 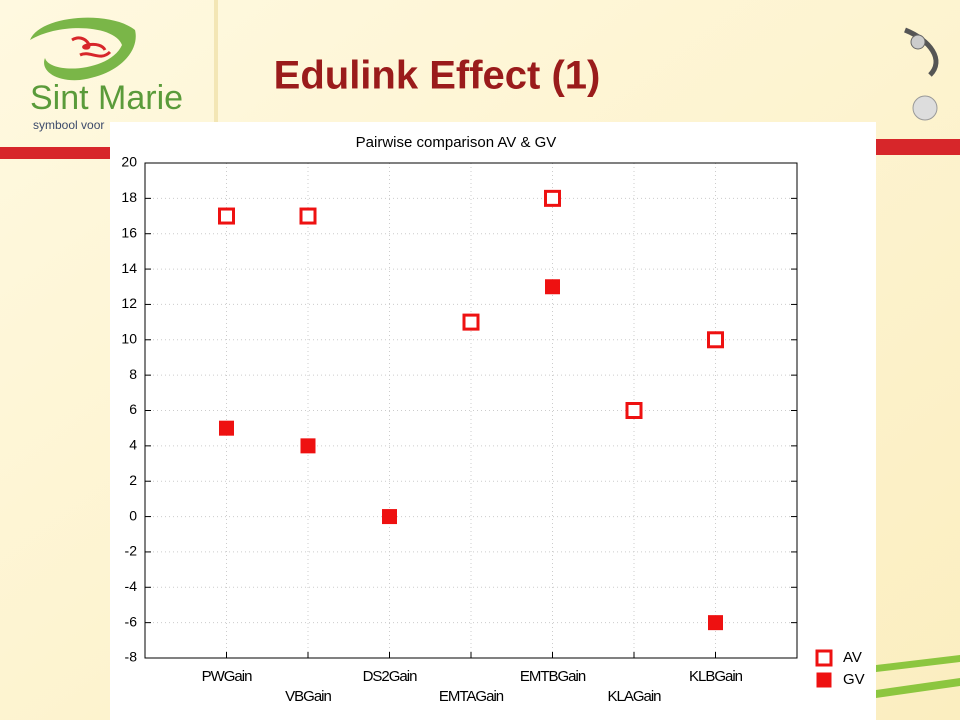 What do you see at coordinates (437, 76) in the screenshot?
I see `slide-title: Edulink Effect (1)` at bounding box center [437, 76].